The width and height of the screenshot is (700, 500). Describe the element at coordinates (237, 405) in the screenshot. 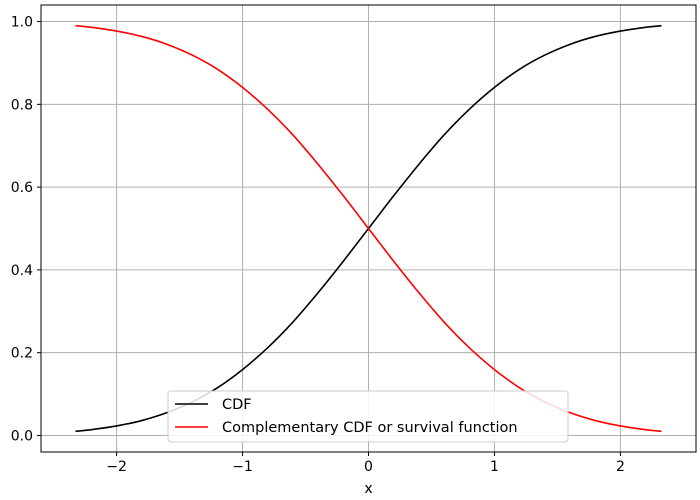

I see `legend-label-0: CDF` at that location.